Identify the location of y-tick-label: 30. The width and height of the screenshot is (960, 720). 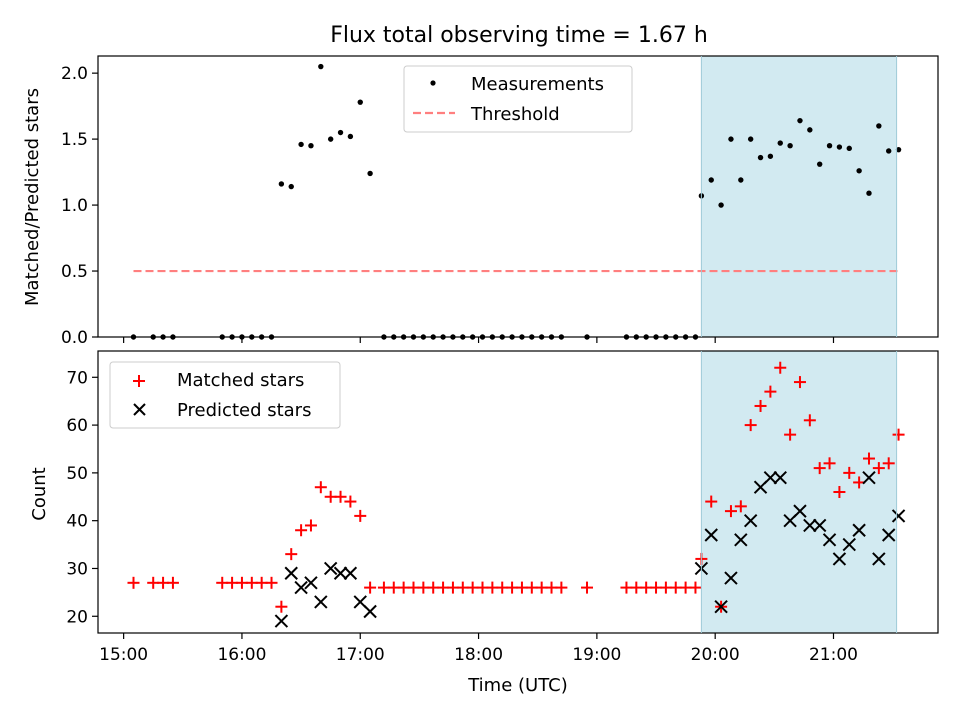
(77, 569).